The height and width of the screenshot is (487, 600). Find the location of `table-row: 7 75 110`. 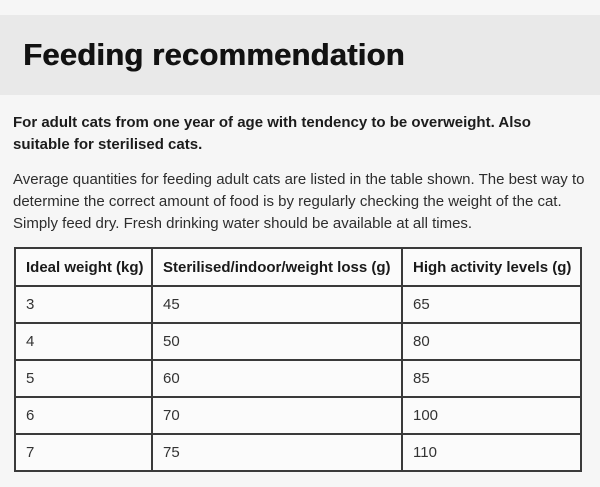

table-row: 7 75 110 is located at coordinates (298, 452).